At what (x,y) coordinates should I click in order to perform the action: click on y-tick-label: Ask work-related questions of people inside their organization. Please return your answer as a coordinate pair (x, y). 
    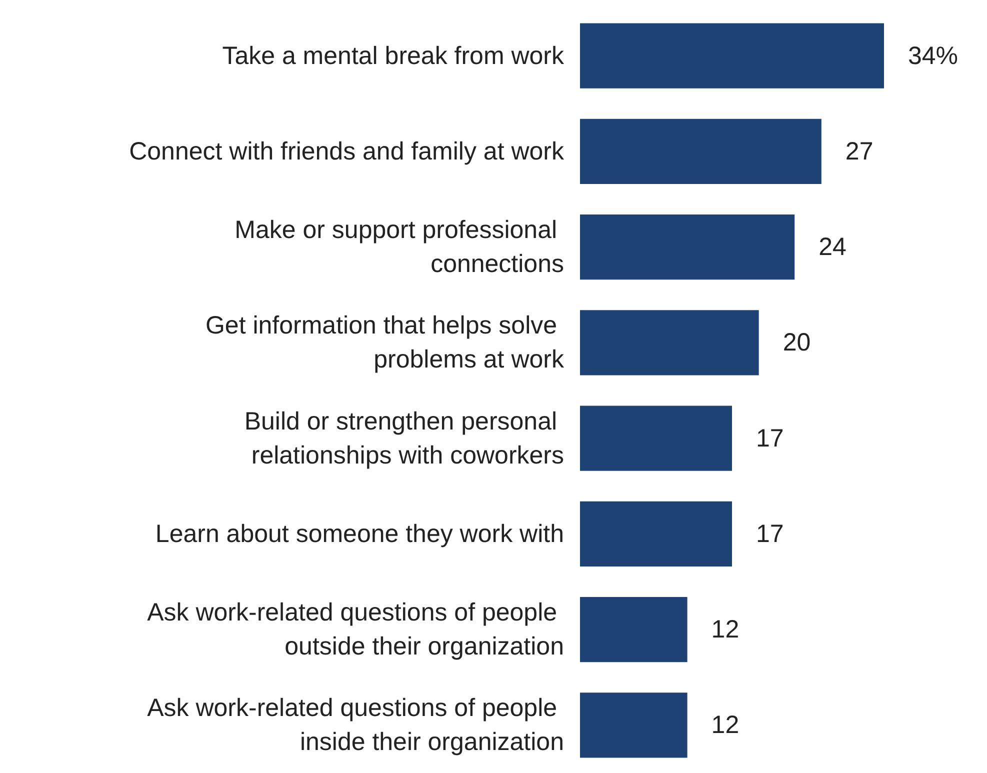
    Looking at the image, I should click on (355, 725).